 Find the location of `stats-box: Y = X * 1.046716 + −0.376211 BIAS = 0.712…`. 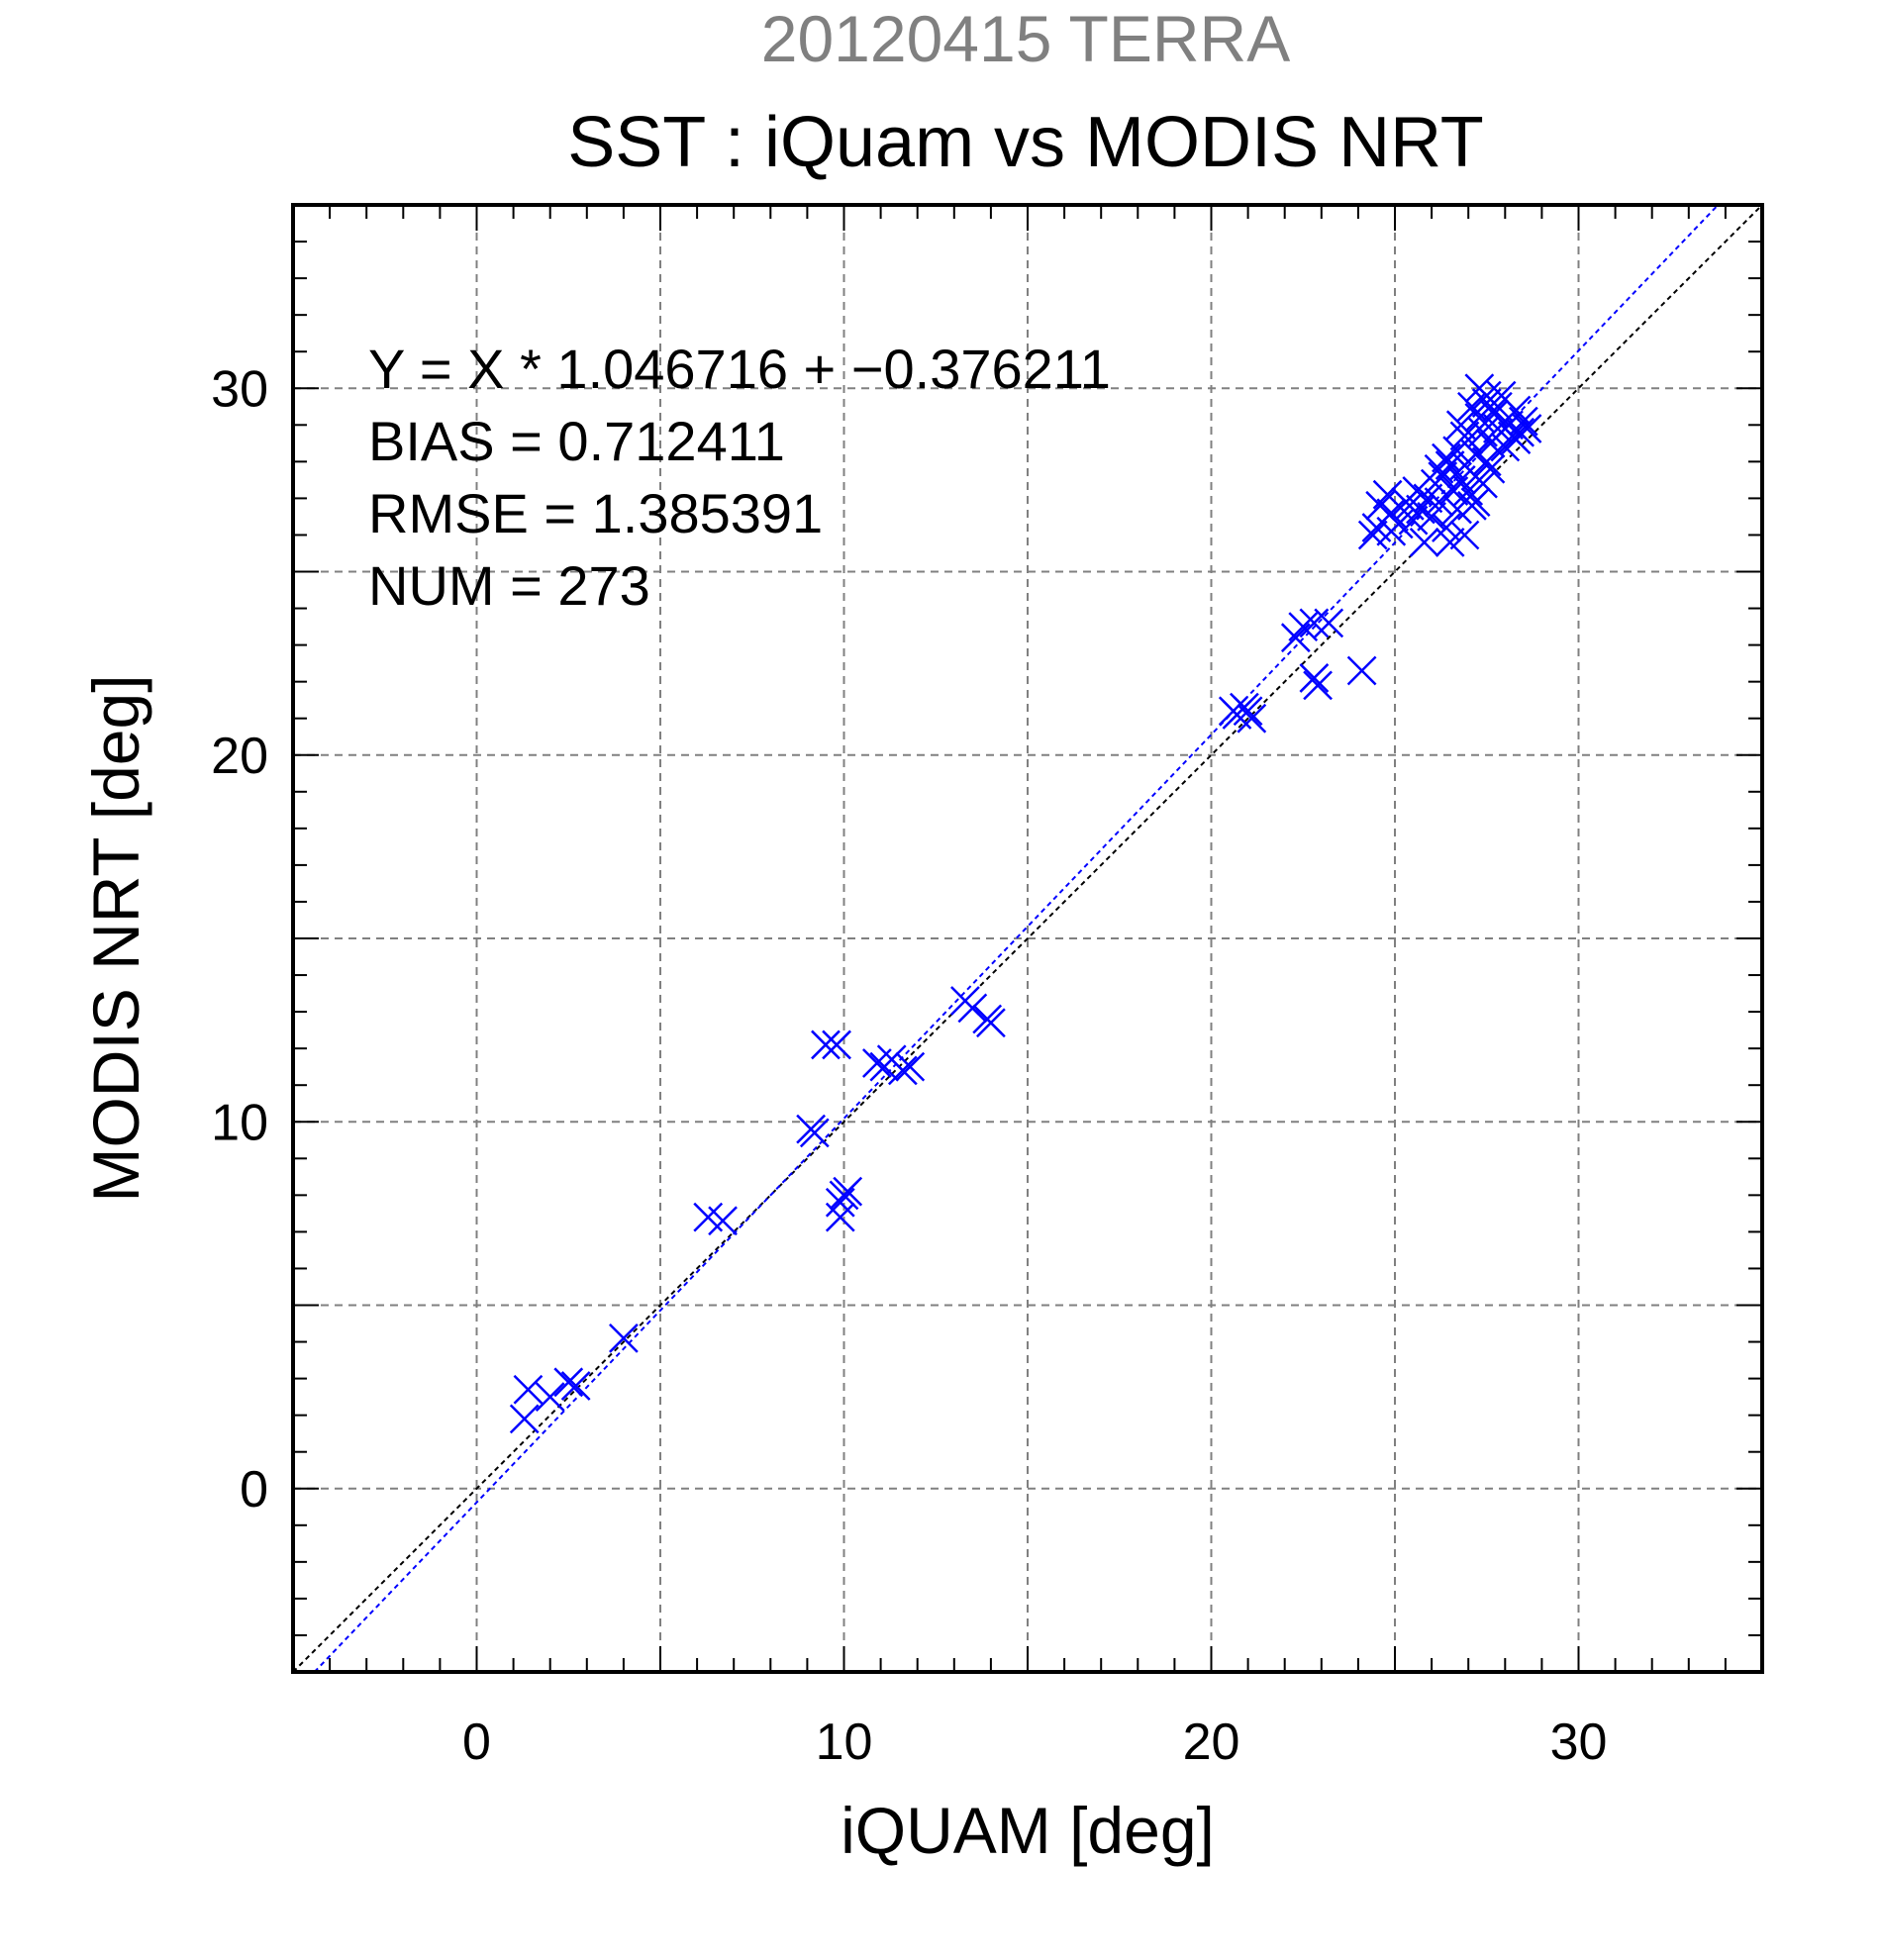

stats-box: Y = X * 1.046716 + −0.376211 BIAS = 0.712… is located at coordinates (739, 477).